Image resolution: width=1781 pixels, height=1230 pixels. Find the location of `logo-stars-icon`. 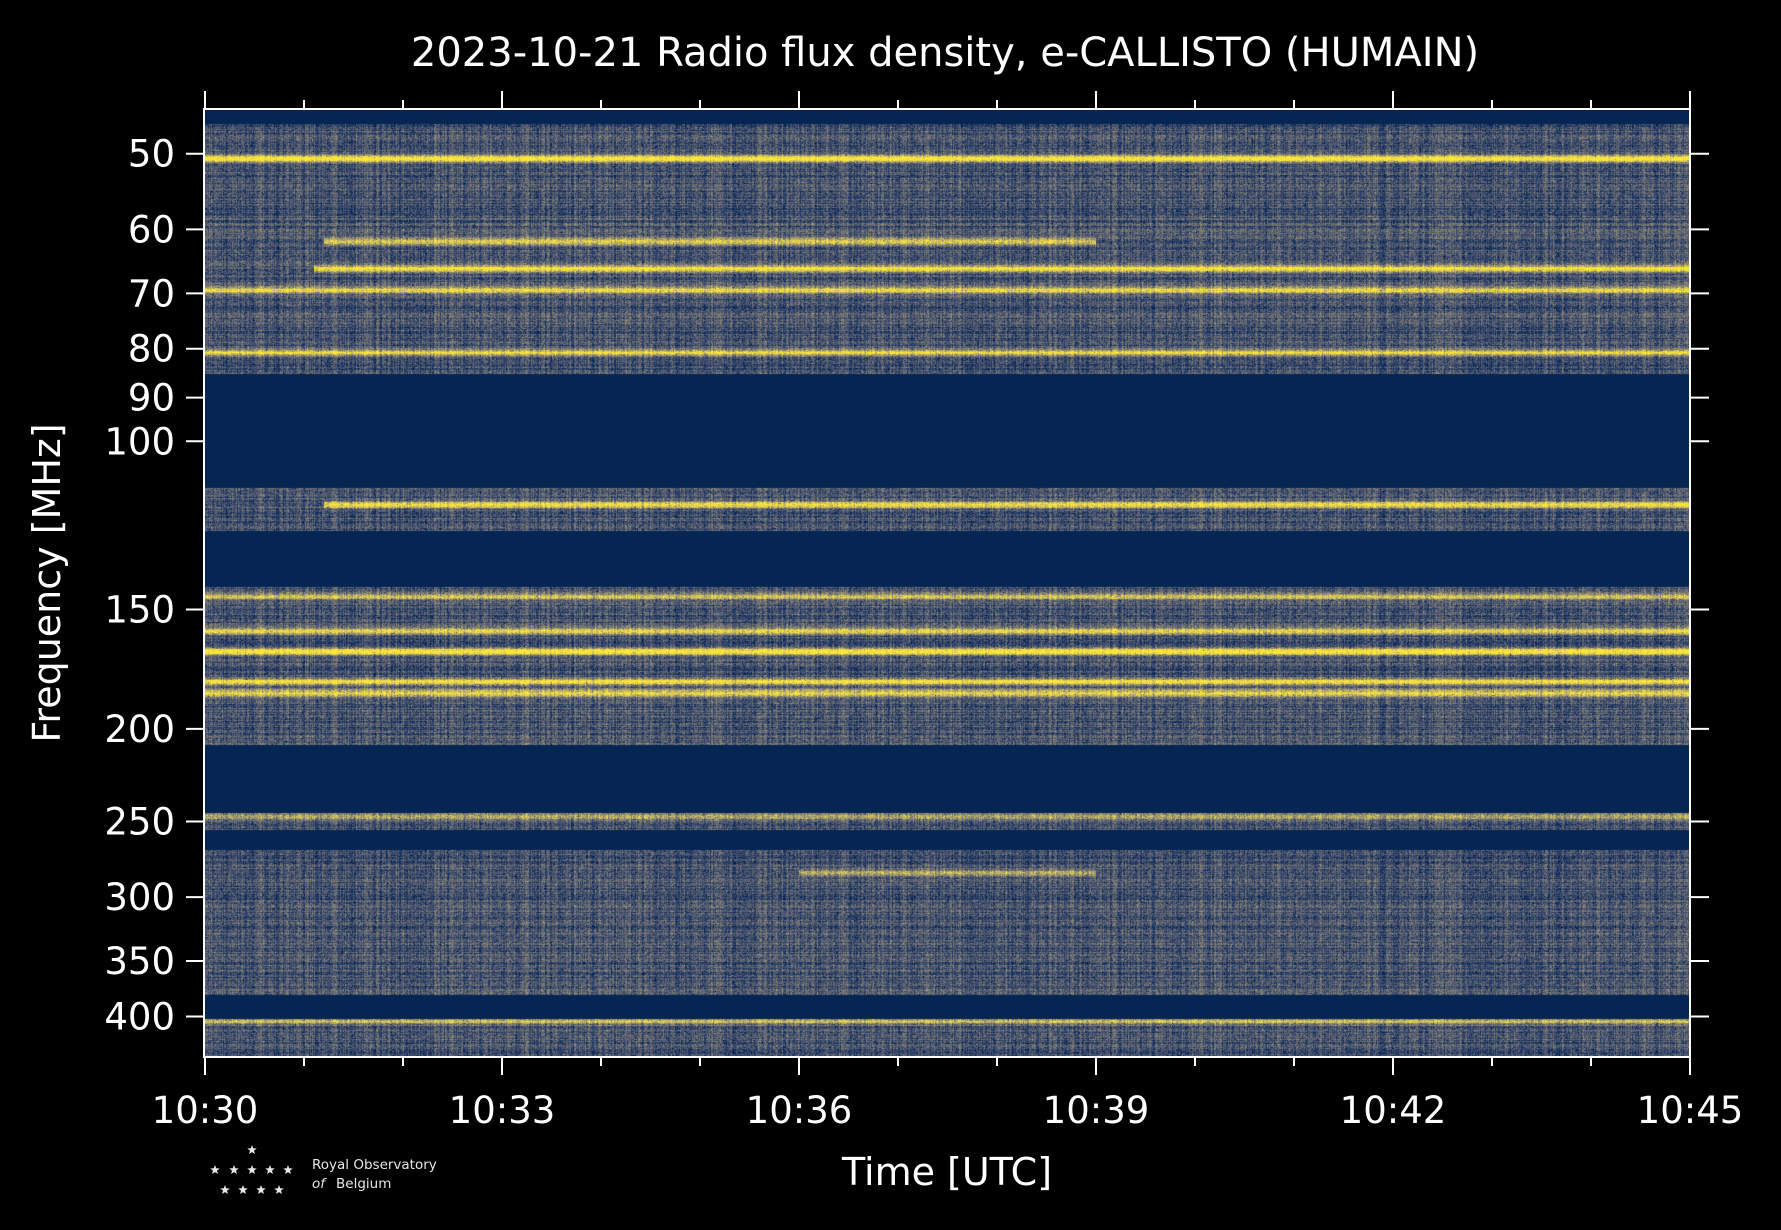

logo-stars-icon is located at coordinates (251, 1170).